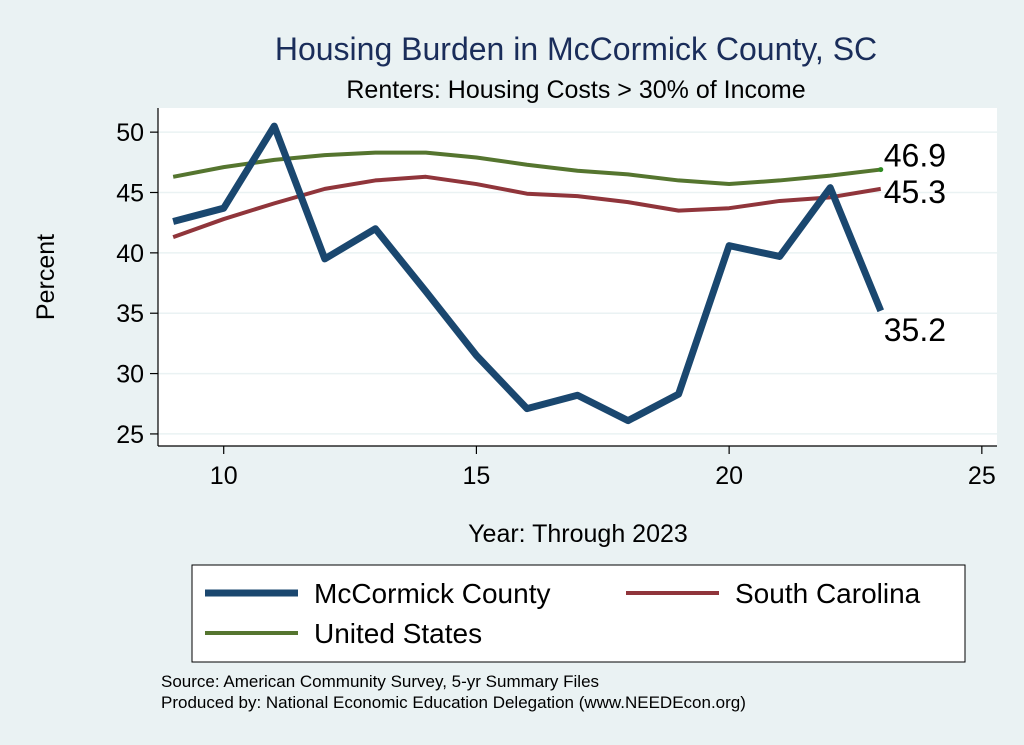  I want to click on y-tick-label: 50, so click(130, 133).